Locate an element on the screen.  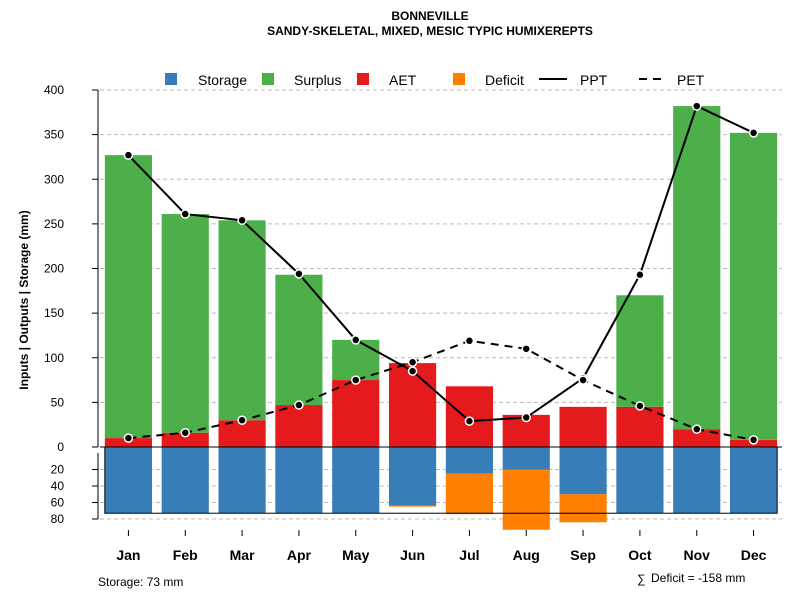
sigma-icon: ∑ is located at coordinates (641, 579).